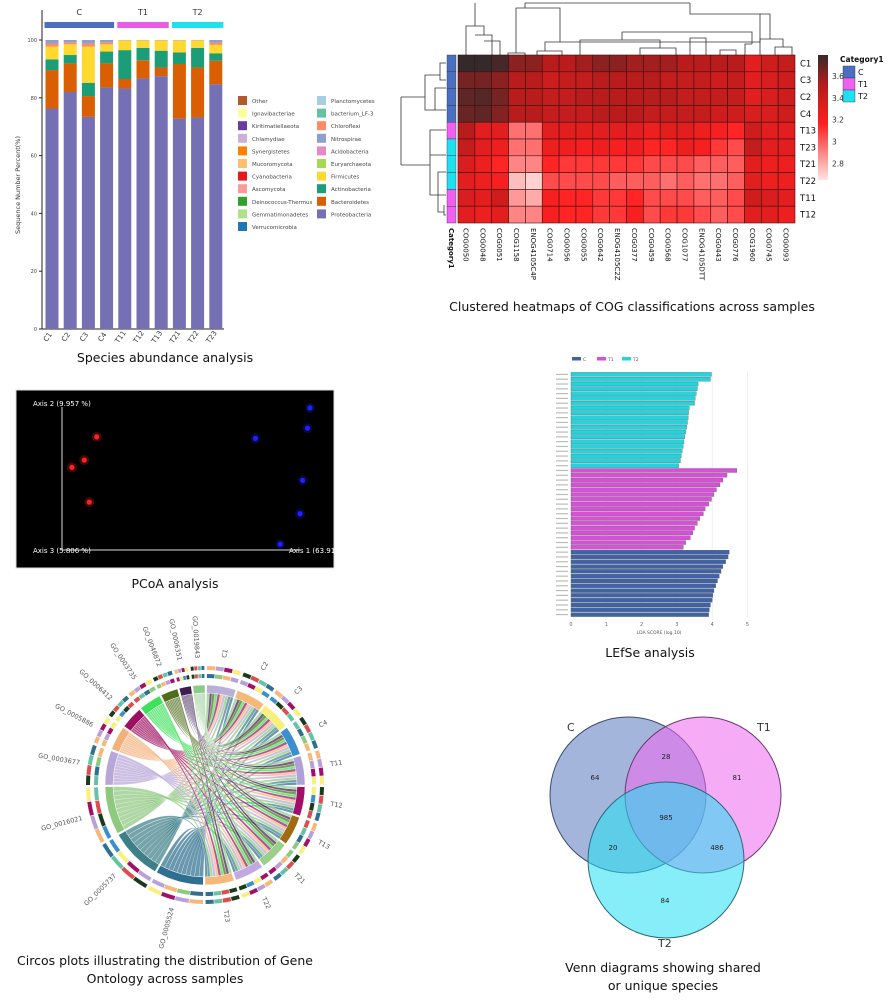 Image resolution: width=888 pixels, height=1001 pixels. Describe the element at coordinates (516, 245) in the screenshot. I see `column-label: COG1158` at that location.